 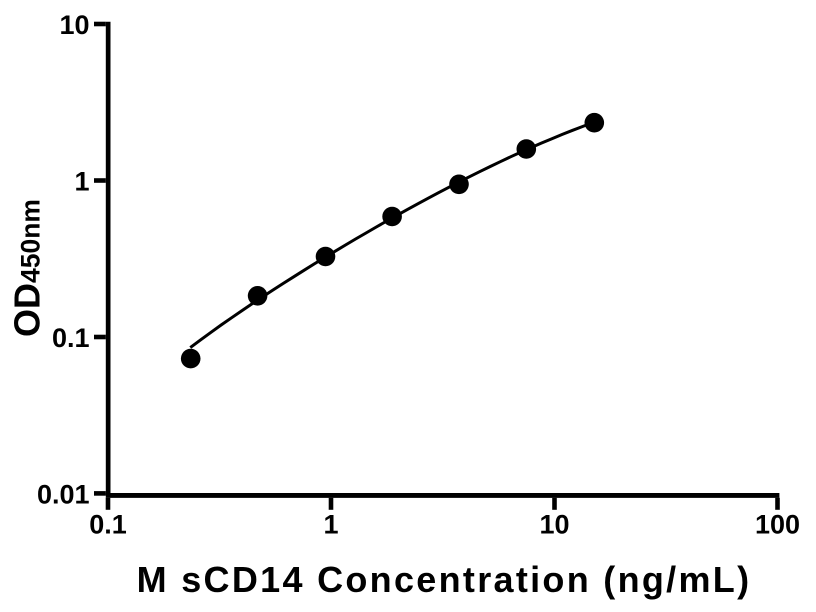 What do you see at coordinates (444, 579) in the screenshot?
I see `svg-text: M sCD14 Concentration (ng/mL)` at bounding box center [444, 579].